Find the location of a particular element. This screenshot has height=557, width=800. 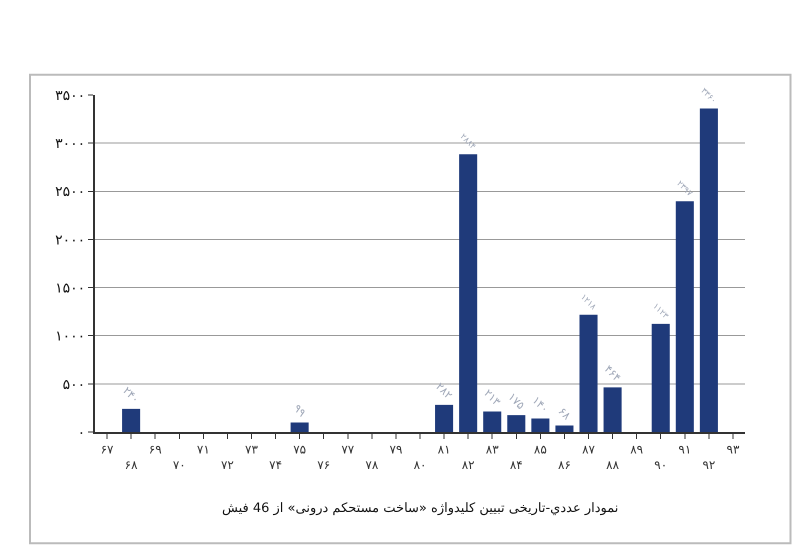

x-tick-label: ۷۲ is located at coordinates (227, 465).